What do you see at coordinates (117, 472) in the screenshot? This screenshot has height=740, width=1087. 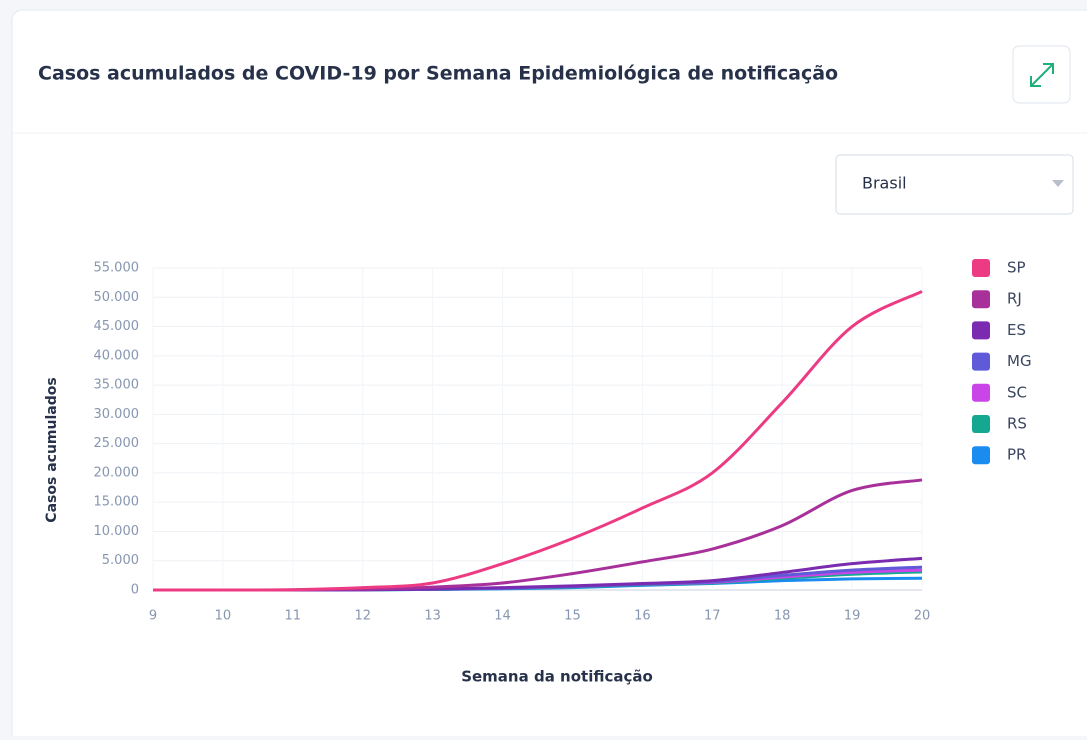 I see `y-tick-label: 20.000` at bounding box center [117, 472].